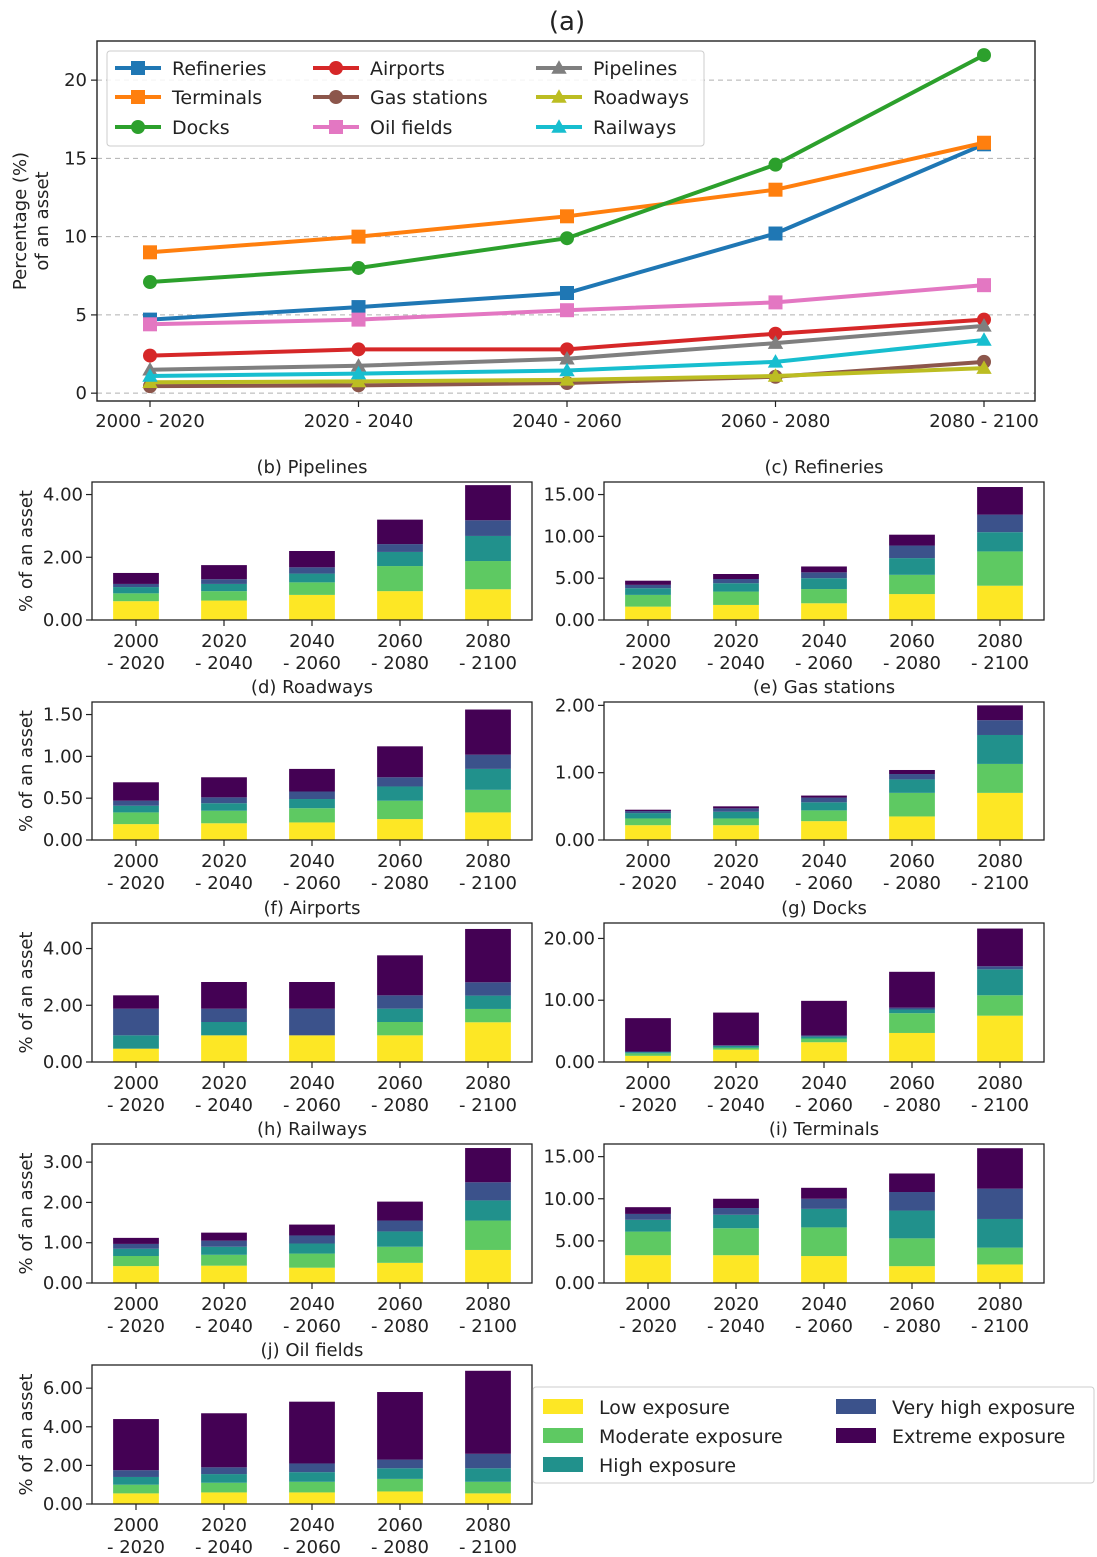  What do you see at coordinates (63, 949) in the screenshot?
I see `y-tick-label: 4.00` at bounding box center [63, 949].